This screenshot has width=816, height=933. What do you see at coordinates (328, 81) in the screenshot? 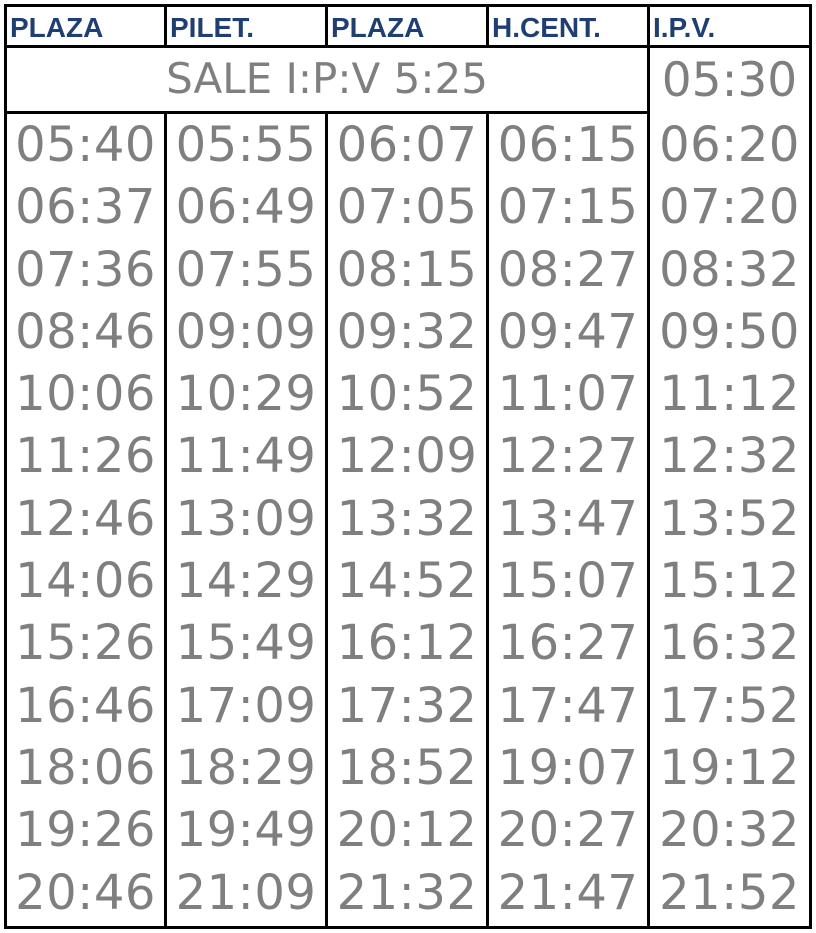
I see `sale-note: SALE I:P:V 5:25` at bounding box center [328, 81].